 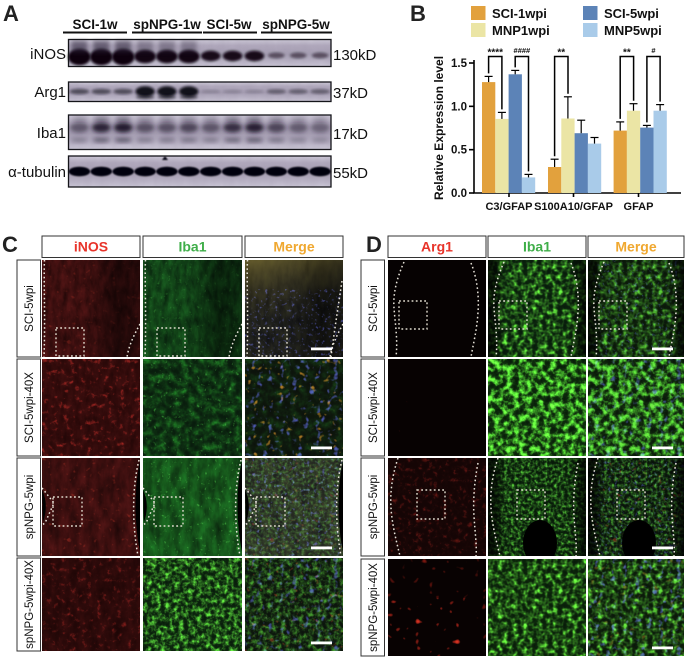 I want to click on svg-text: C3/GFAP, so click(x=508, y=207).